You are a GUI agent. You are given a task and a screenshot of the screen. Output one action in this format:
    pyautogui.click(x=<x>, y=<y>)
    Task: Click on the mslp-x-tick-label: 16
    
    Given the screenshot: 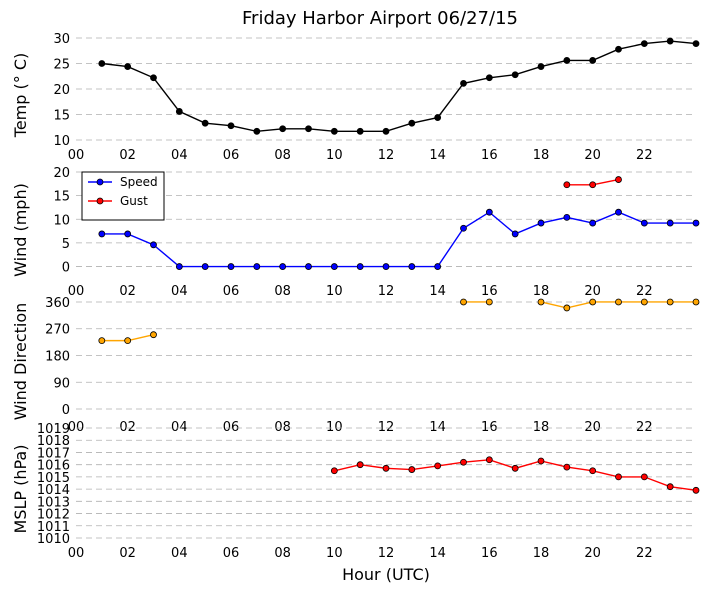 What is the action you would take?
    pyautogui.click(x=489, y=553)
    